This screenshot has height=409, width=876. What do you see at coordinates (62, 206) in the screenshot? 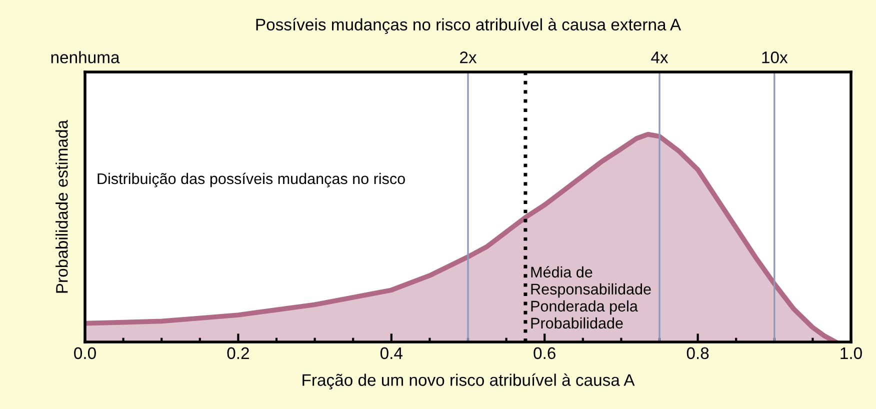
I see `y-axis-title: Probabilidade estimada` at bounding box center [62, 206].